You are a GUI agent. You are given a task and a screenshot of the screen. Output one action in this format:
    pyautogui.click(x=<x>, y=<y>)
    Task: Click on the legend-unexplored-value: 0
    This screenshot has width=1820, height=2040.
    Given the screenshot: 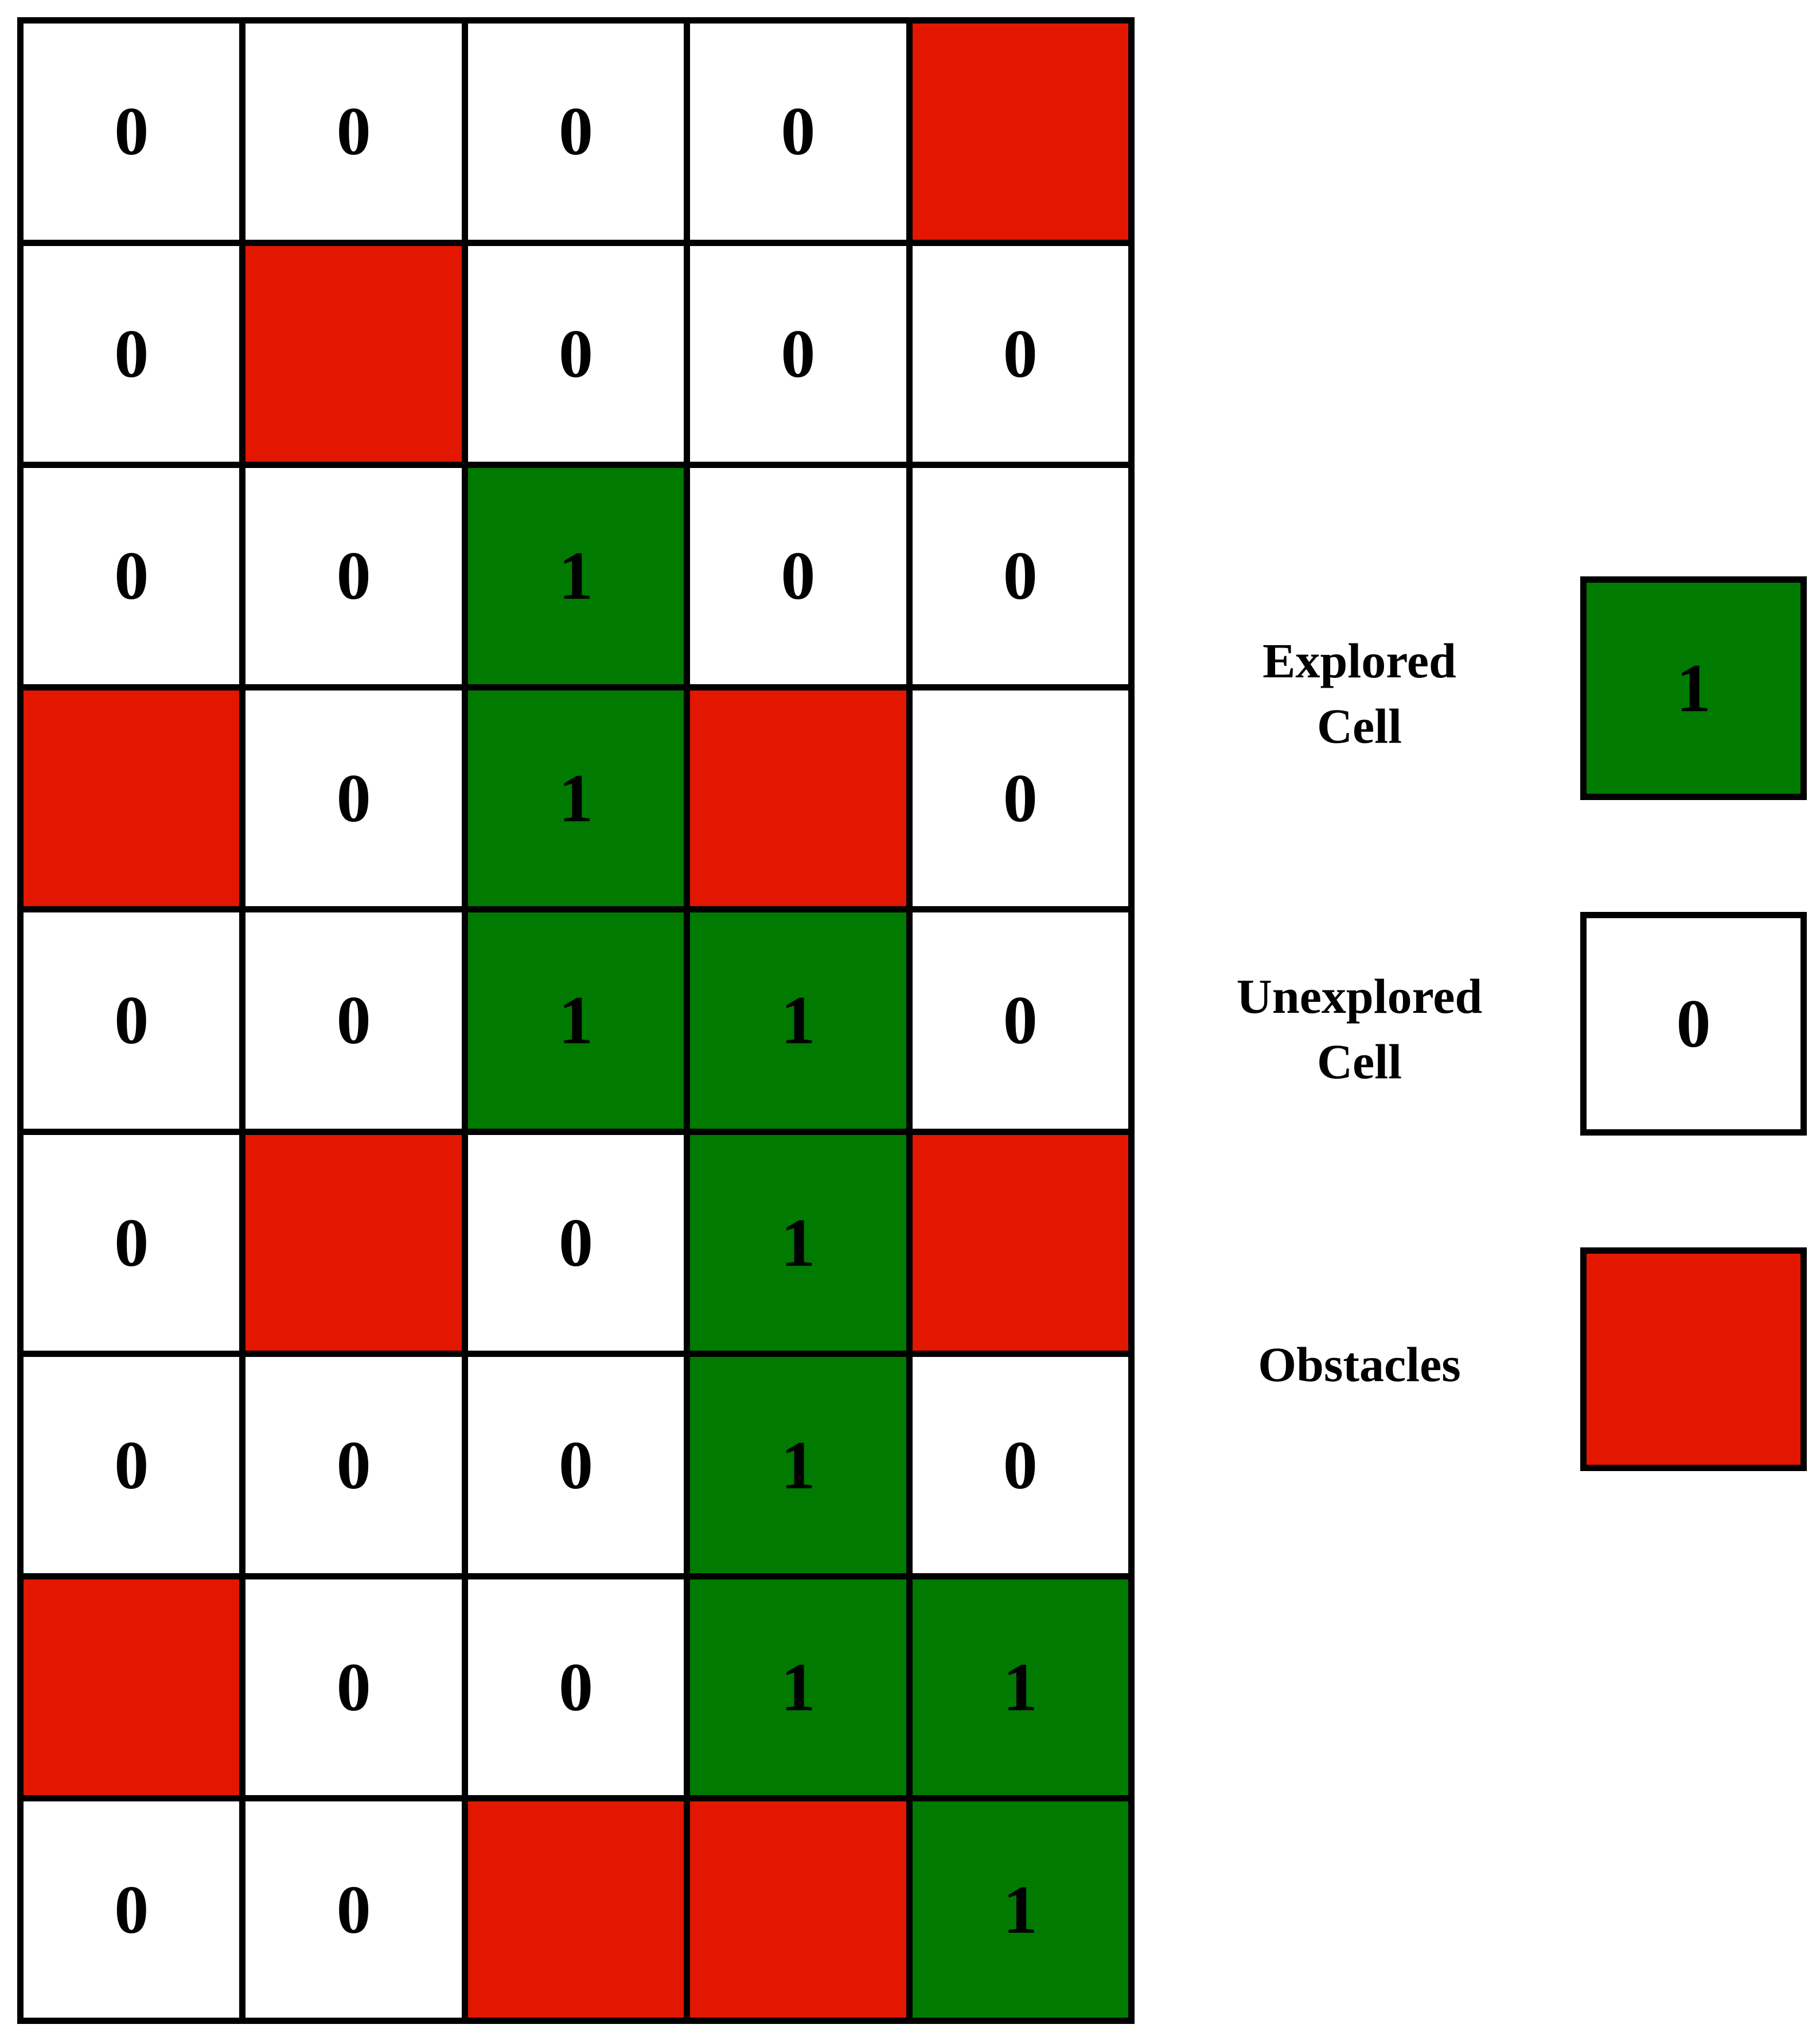 What is the action you would take?
    pyautogui.click(x=1694, y=1024)
    